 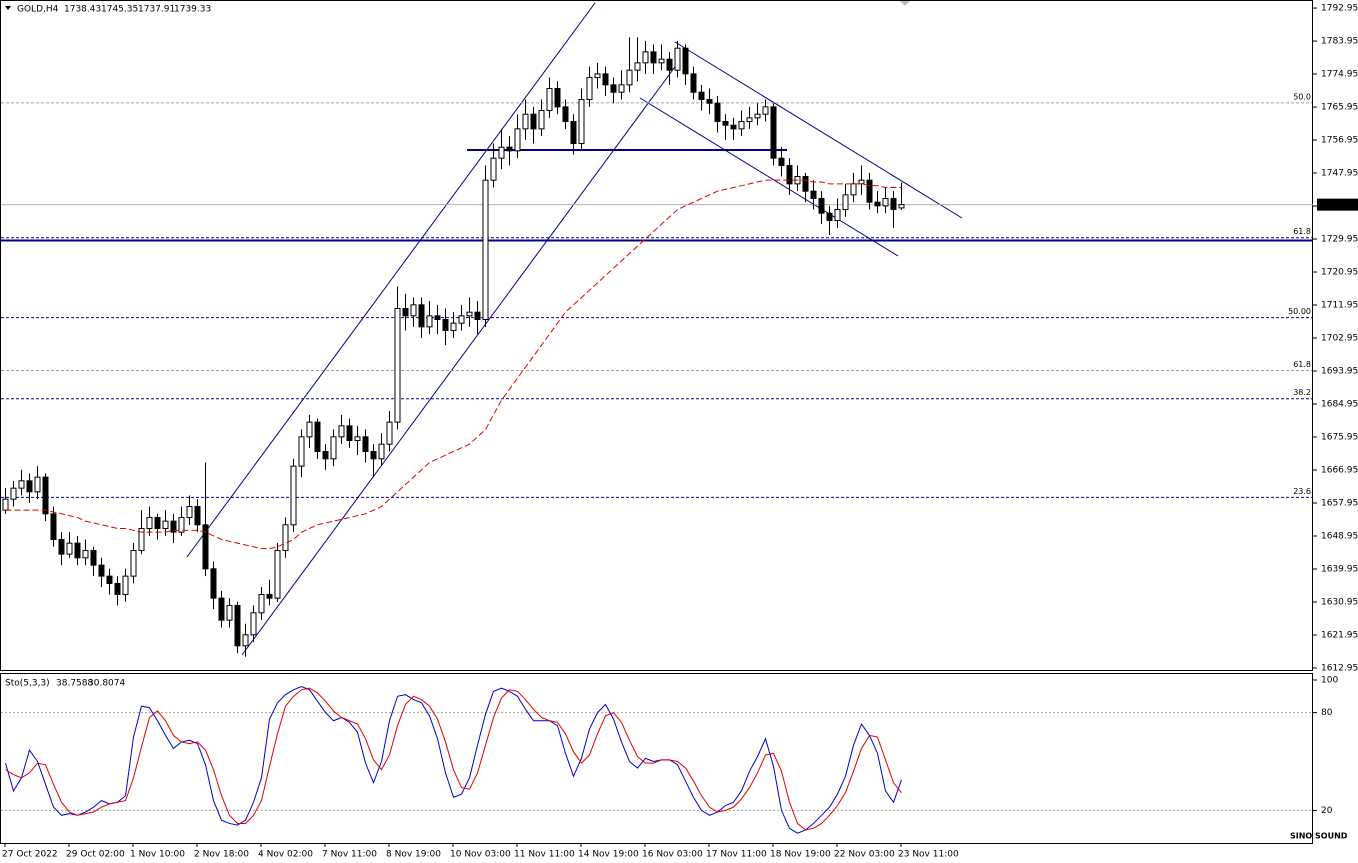 What do you see at coordinates (1339, 405) in the screenshot?
I see `y-tick-label: 1684.95` at bounding box center [1339, 405].